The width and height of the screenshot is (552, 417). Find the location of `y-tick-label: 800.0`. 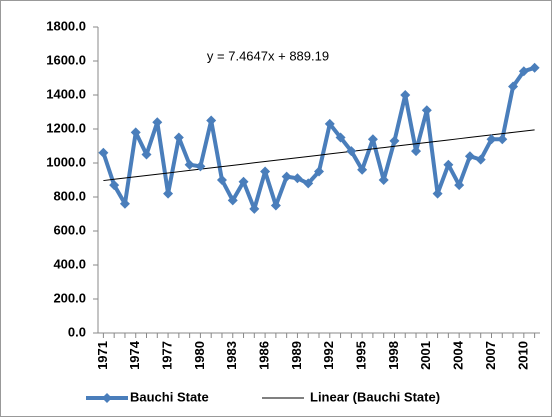

y-tick-label: 800.0 is located at coordinates (69, 195).